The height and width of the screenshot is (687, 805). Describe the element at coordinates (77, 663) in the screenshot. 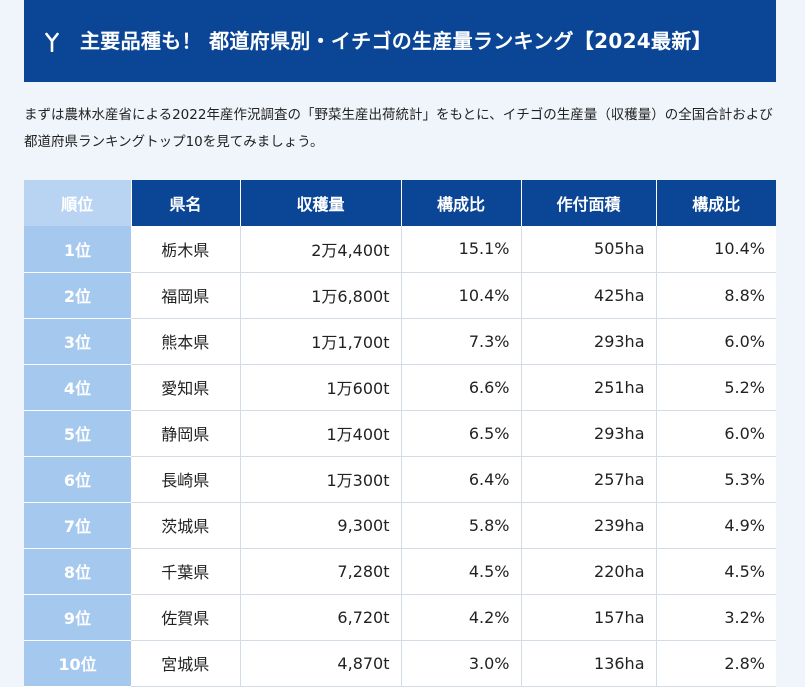

I see `rank-cell: 10位` at that location.